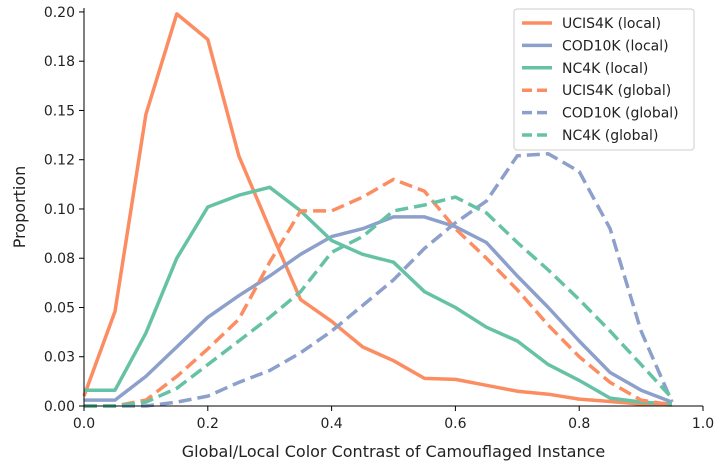 This screenshot has height=470, width=724. What do you see at coordinates (59, 210) in the screenshot?
I see `y-tick-label: 0.10` at bounding box center [59, 210].